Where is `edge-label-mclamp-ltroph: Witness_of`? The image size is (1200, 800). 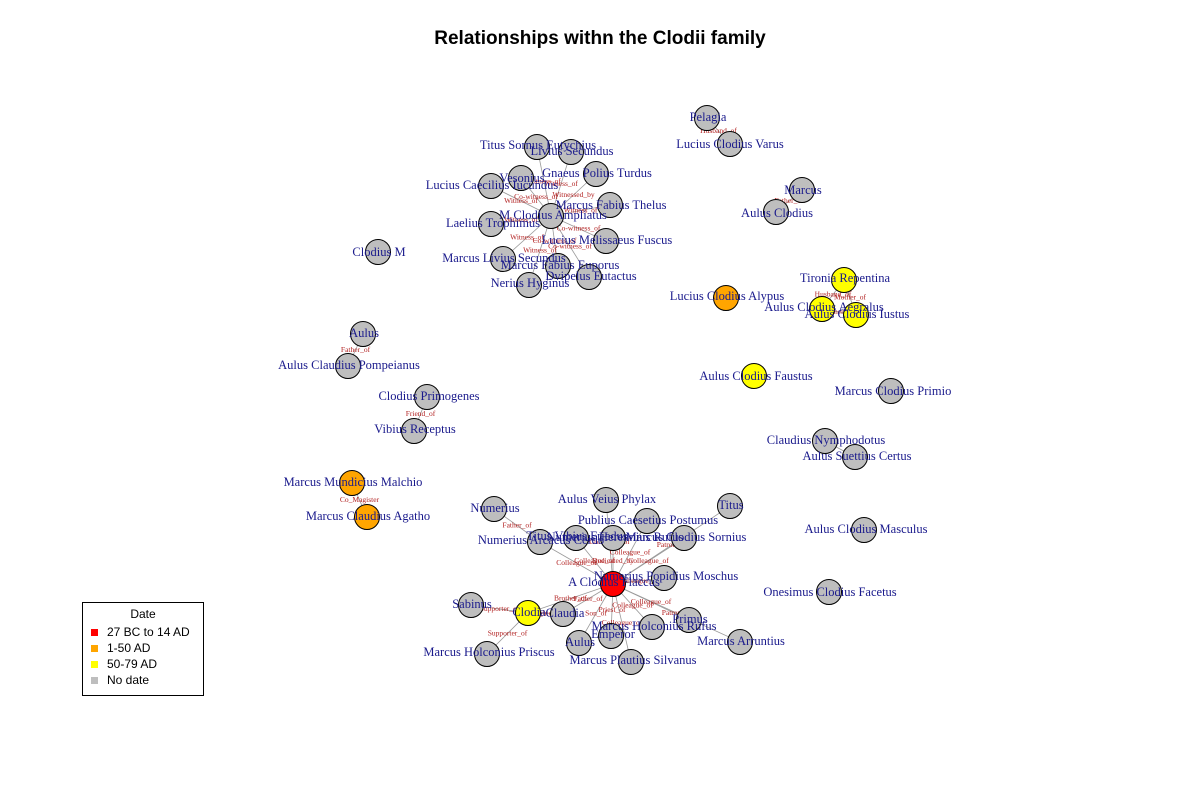
edge-label-mclamp-ltroph: Witness_of is located at coordinates (521, 219).